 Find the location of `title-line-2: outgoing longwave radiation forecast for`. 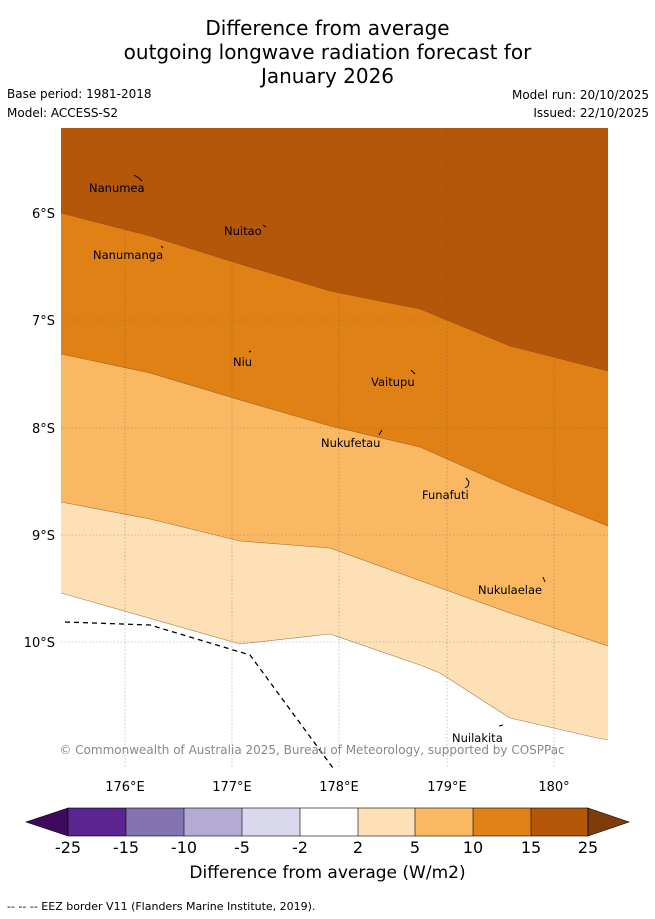

title-line-2: outgoing longwave radiation forecast for is located at coordinates (327, 52).